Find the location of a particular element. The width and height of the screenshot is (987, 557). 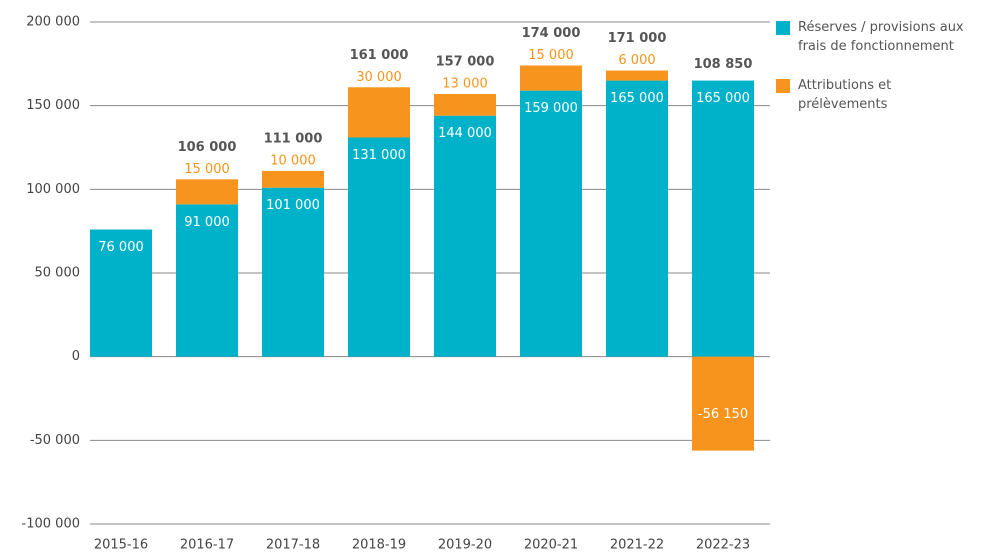

total-label: 111 000 is located at coordinates (293, 138).